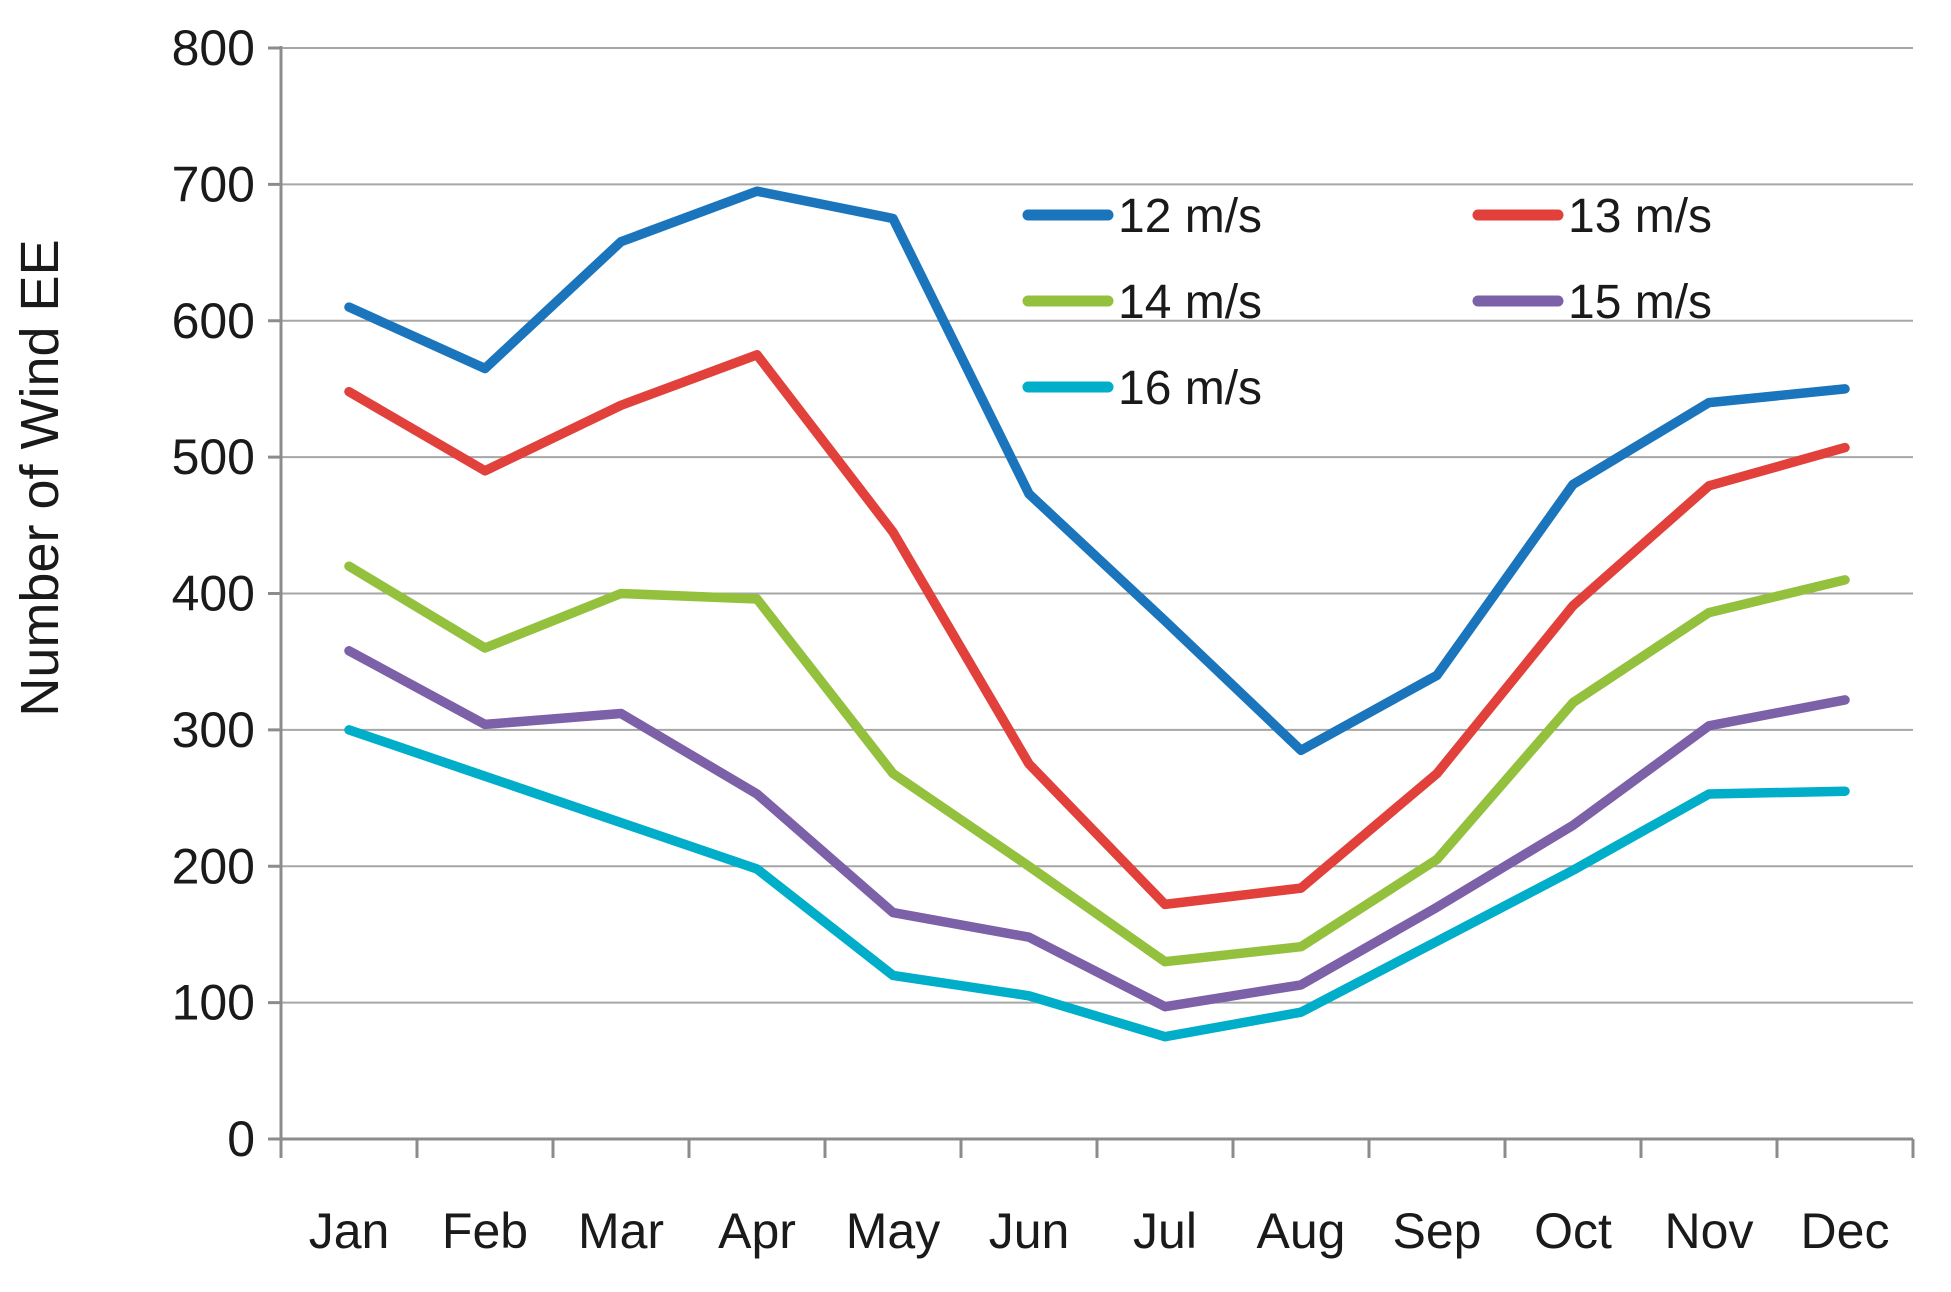 Image resolution: width=1951 pixels, height=1292 pixels. I want to click on y-tick-label: 500, so click(213, 457).